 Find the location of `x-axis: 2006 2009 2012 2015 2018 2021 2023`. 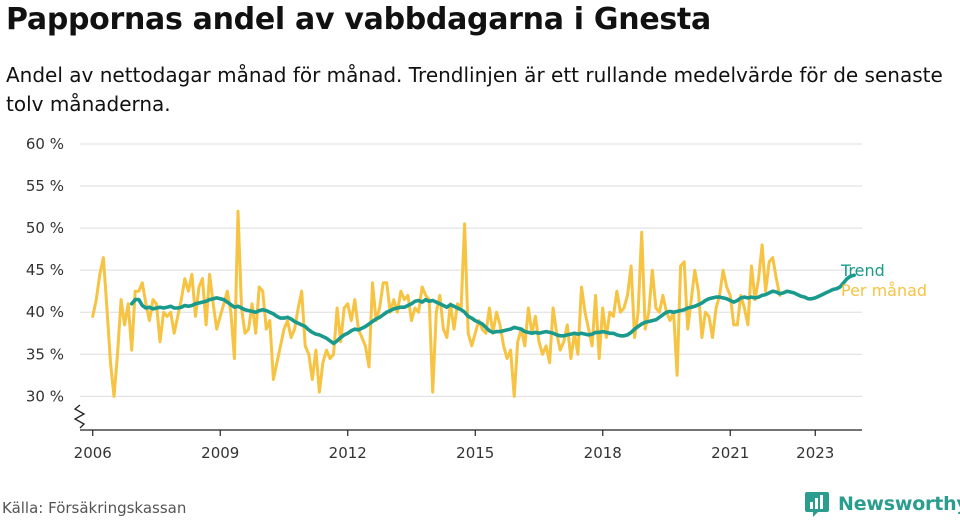

x-axis: 2006 2009 2012 2015 2018 2021 2023 is located at coordinates (467, 433).